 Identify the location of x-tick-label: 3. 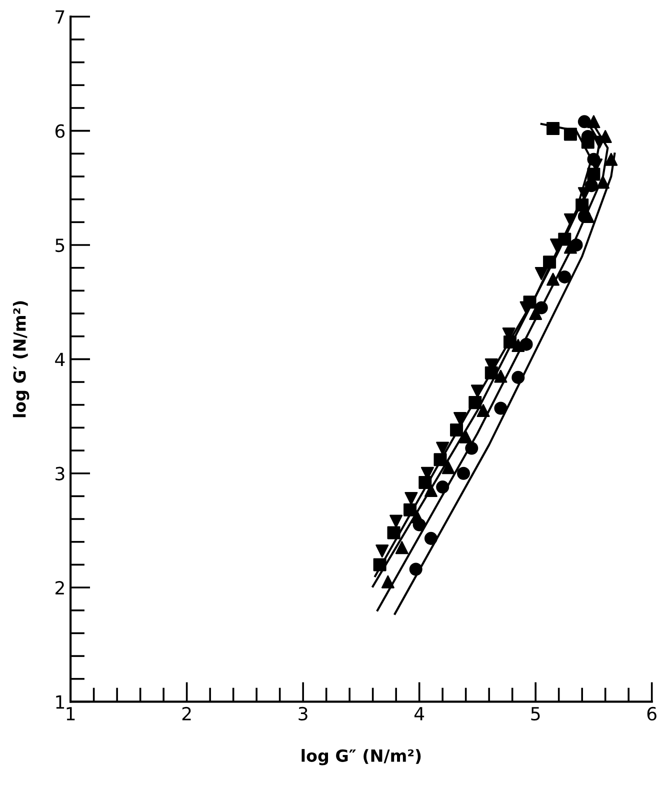
(303, 713).